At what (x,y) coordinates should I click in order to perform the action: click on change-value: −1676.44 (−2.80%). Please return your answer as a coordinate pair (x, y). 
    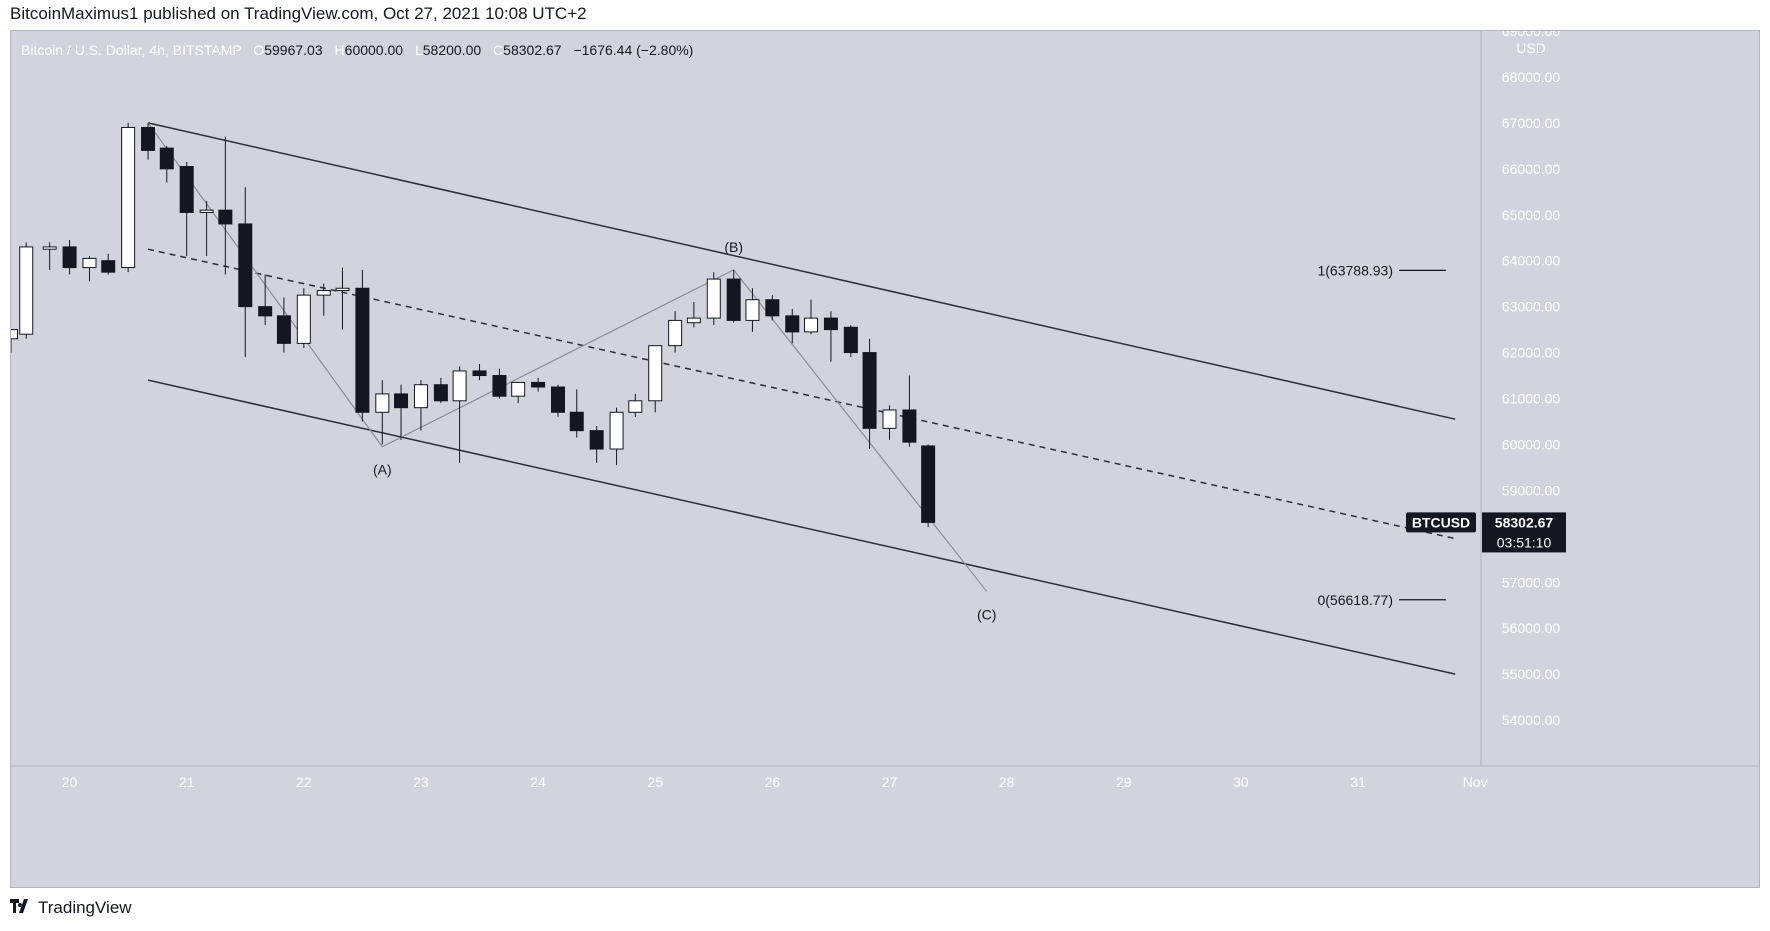
    Looking at the image, I should click on (633, 50).